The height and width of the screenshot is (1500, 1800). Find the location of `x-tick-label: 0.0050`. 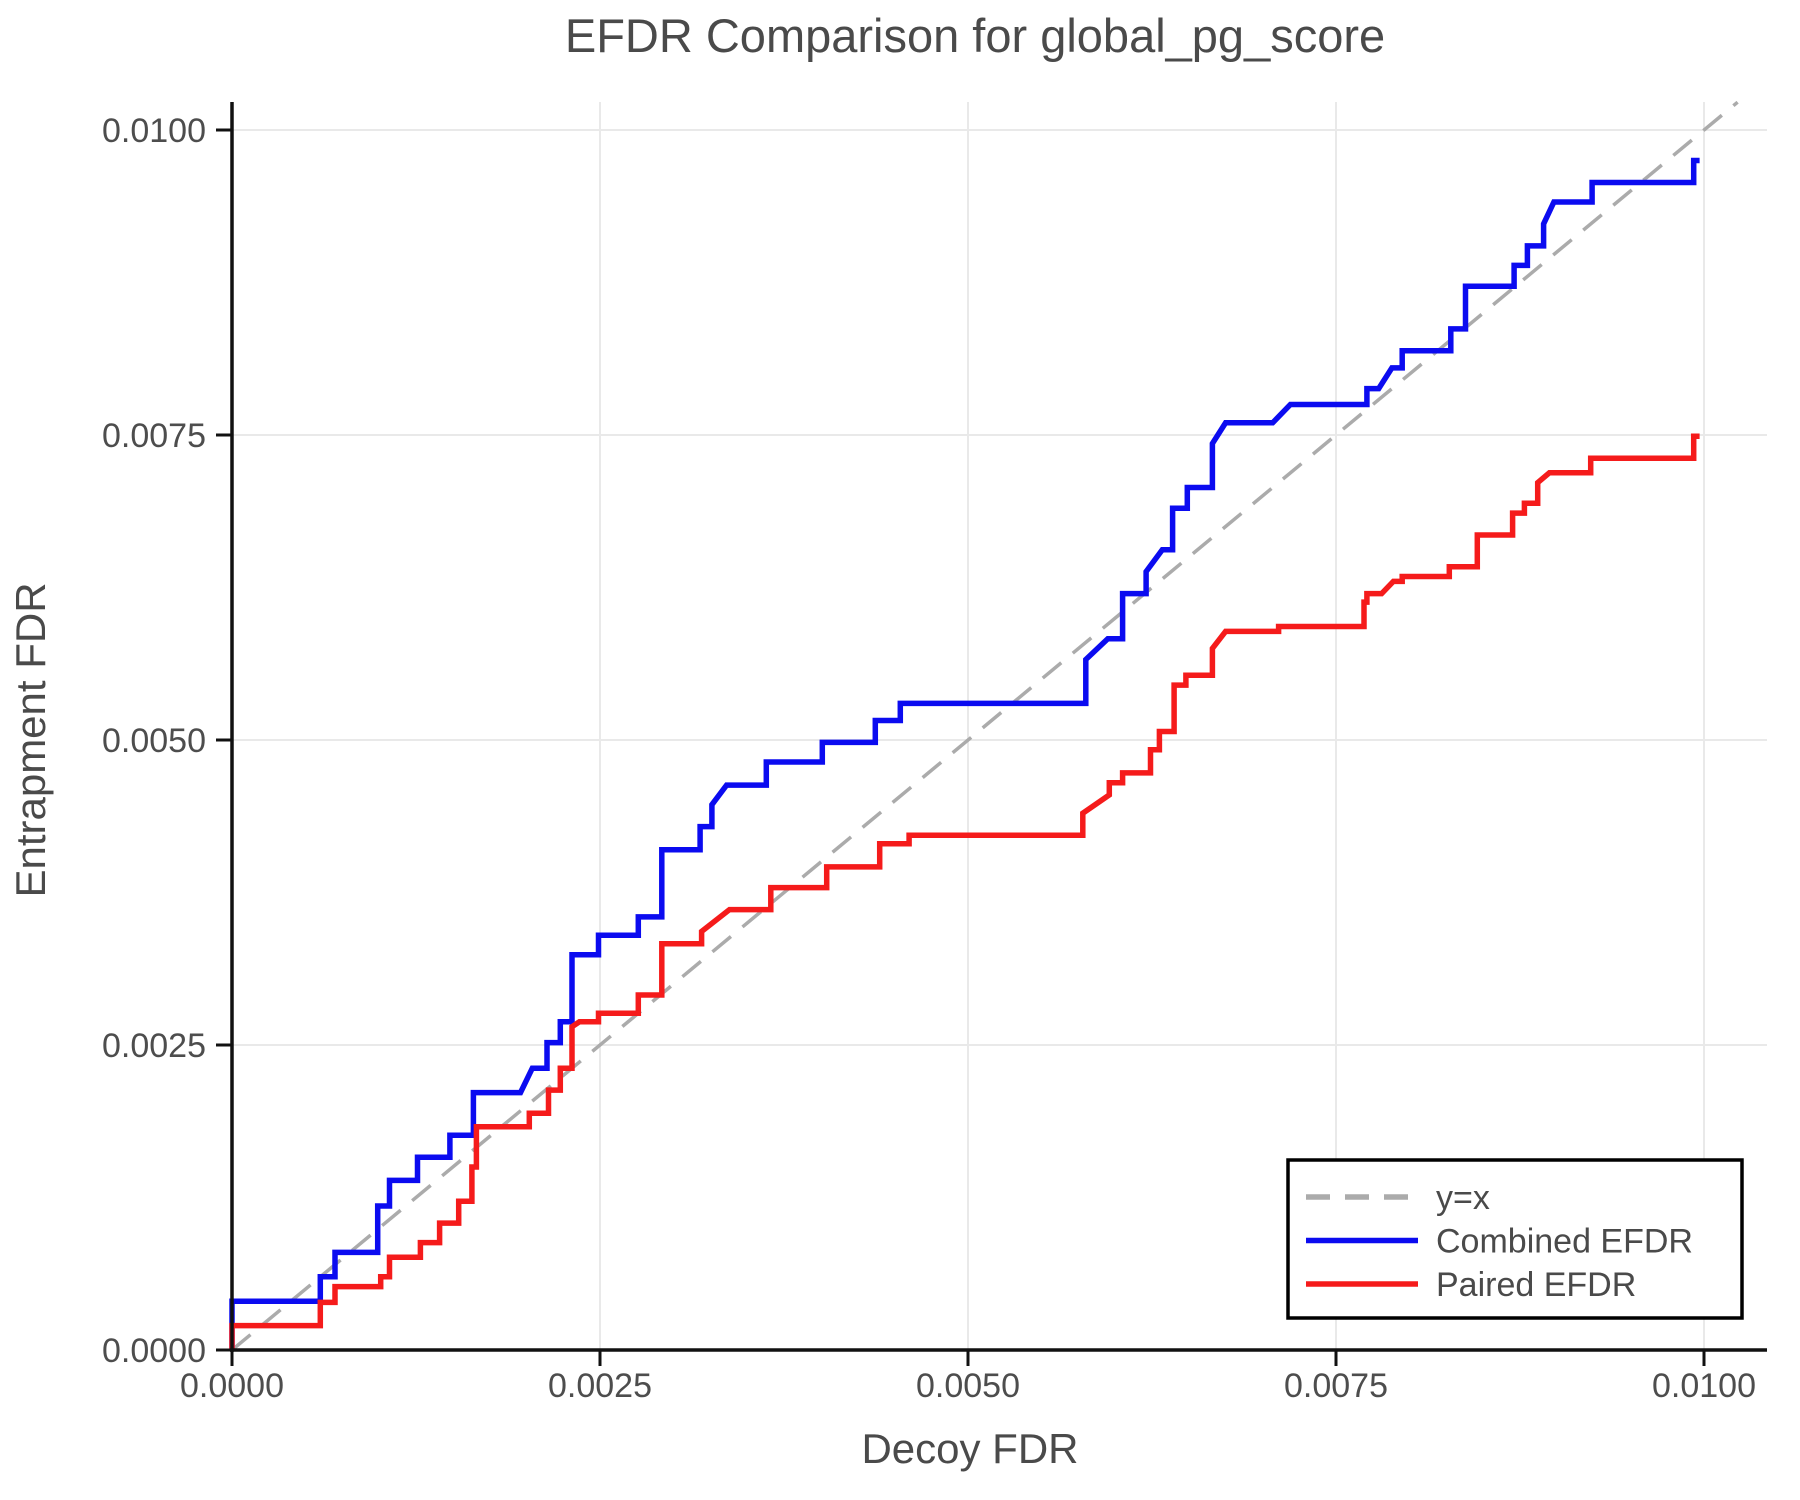

x-tick-label: 0.0050 is located at coordinates (968, 1386).